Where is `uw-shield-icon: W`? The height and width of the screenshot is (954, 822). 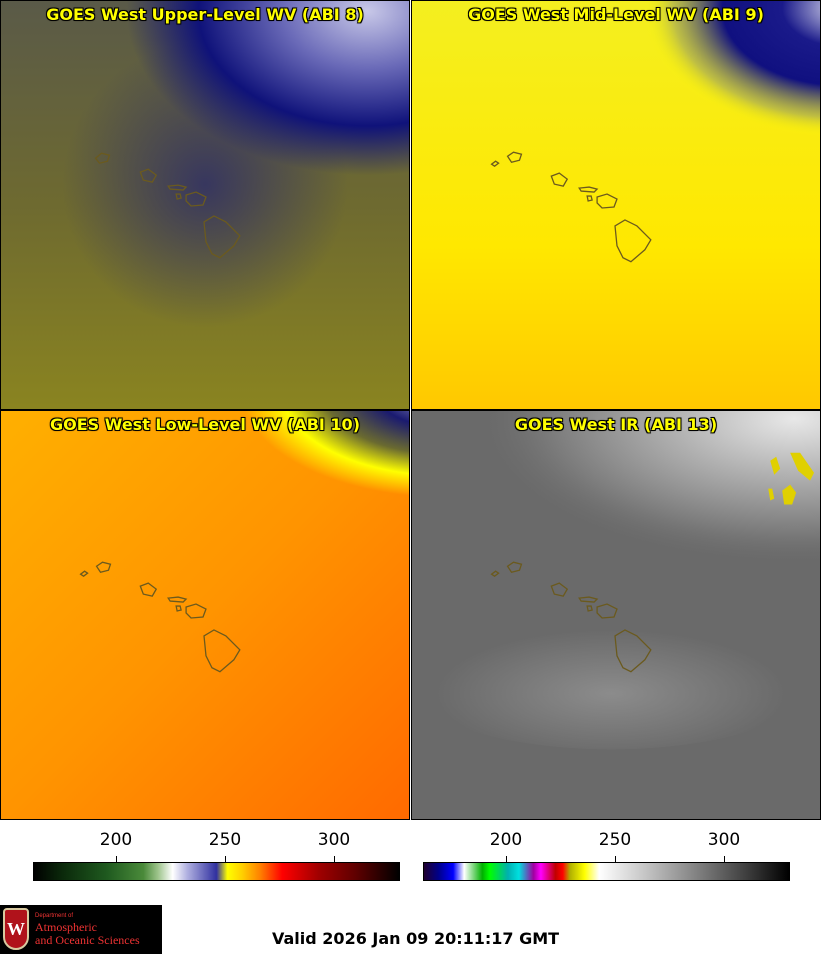 uw-shield-icon: W is located at coordinates (16, 929).